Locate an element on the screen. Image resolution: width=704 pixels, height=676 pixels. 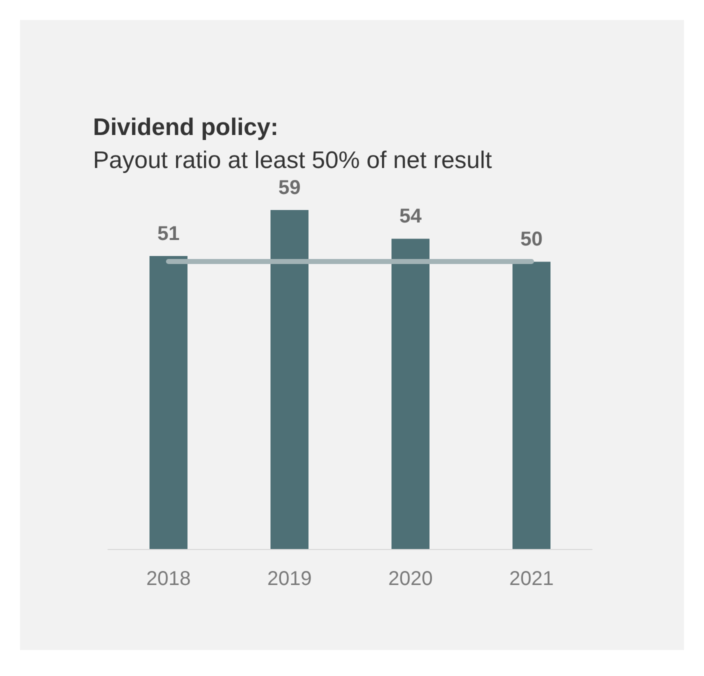
chart-subtitle: Payout ratio at least 50% of net result is located at coordinates (292, 161).